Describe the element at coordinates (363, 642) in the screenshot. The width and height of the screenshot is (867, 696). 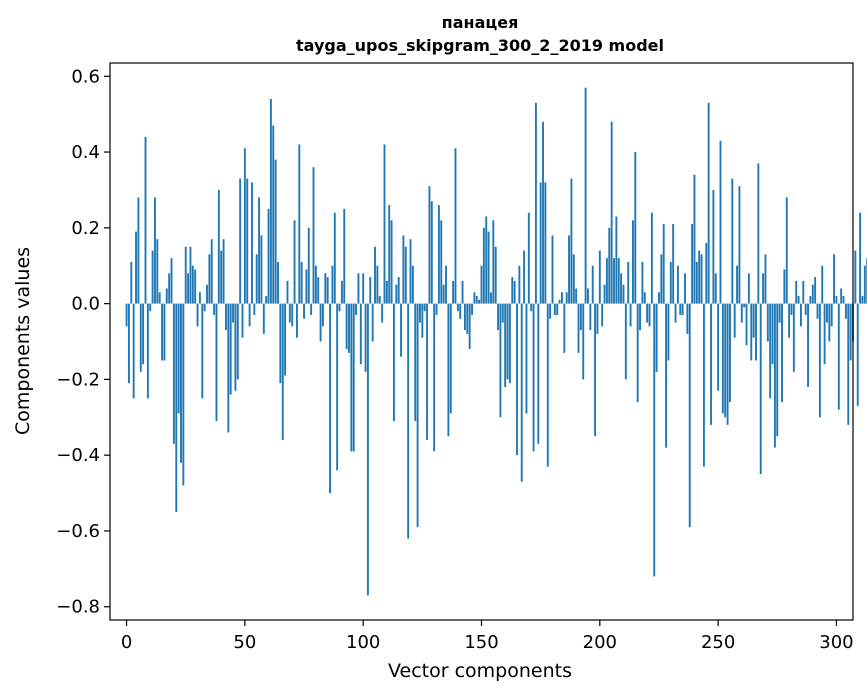
I see `x-tick-label: 100` at that location.